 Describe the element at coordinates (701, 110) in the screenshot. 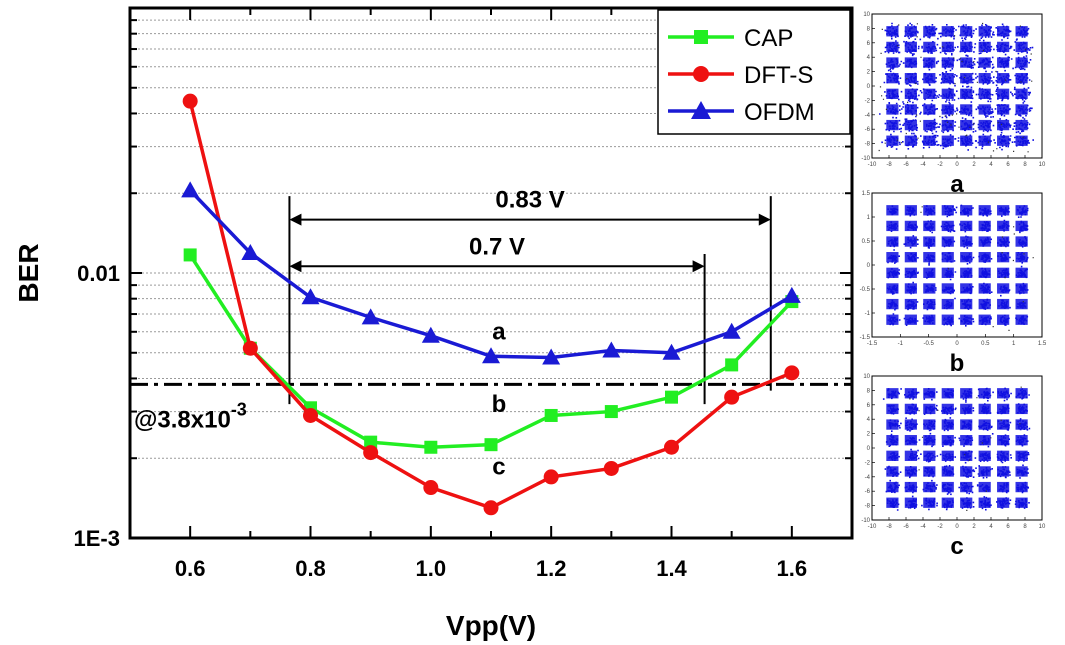

I see `legend-marker-triangle` at that location.